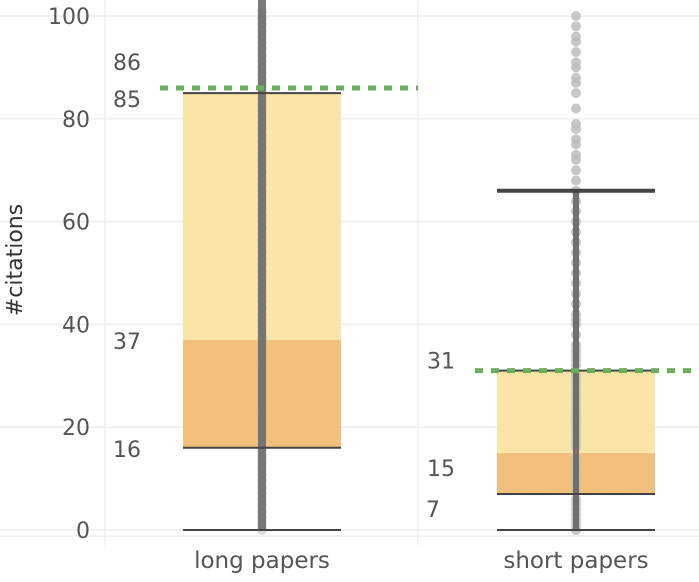  I want to click on y-tick-label-100: 100, so click(69, 17).